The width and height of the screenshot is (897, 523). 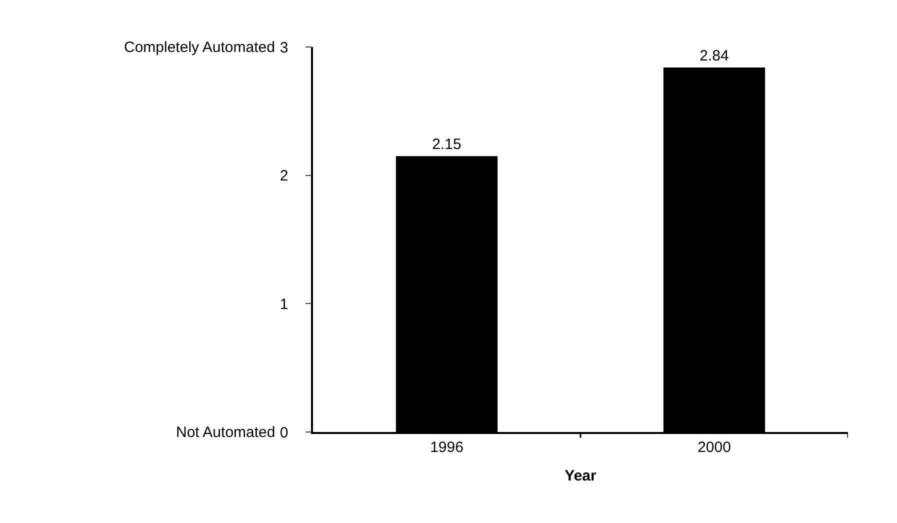 I want to click on y-tick-label: 2, so click(x=284, y=176).